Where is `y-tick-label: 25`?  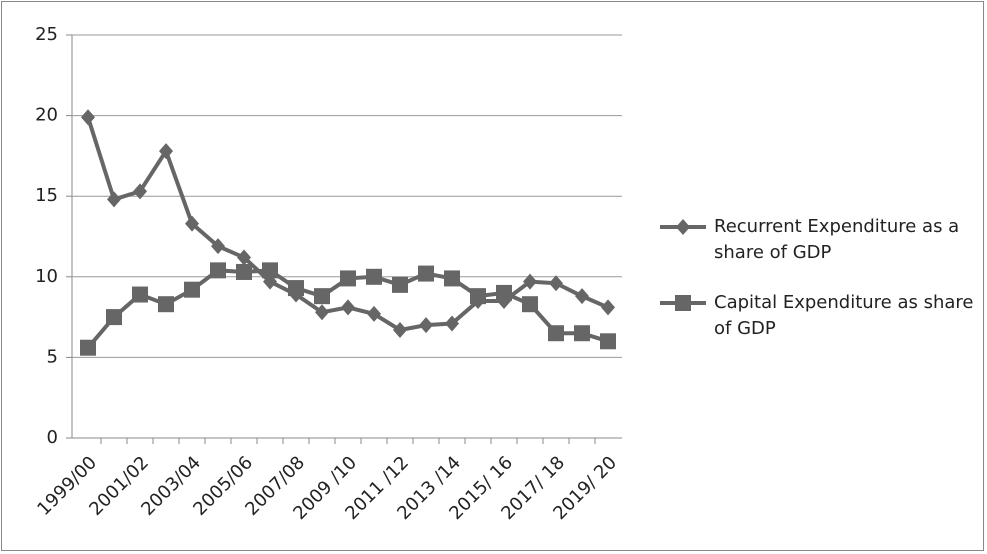 y-tick-label: 25 is located at coordinates (46, 34).